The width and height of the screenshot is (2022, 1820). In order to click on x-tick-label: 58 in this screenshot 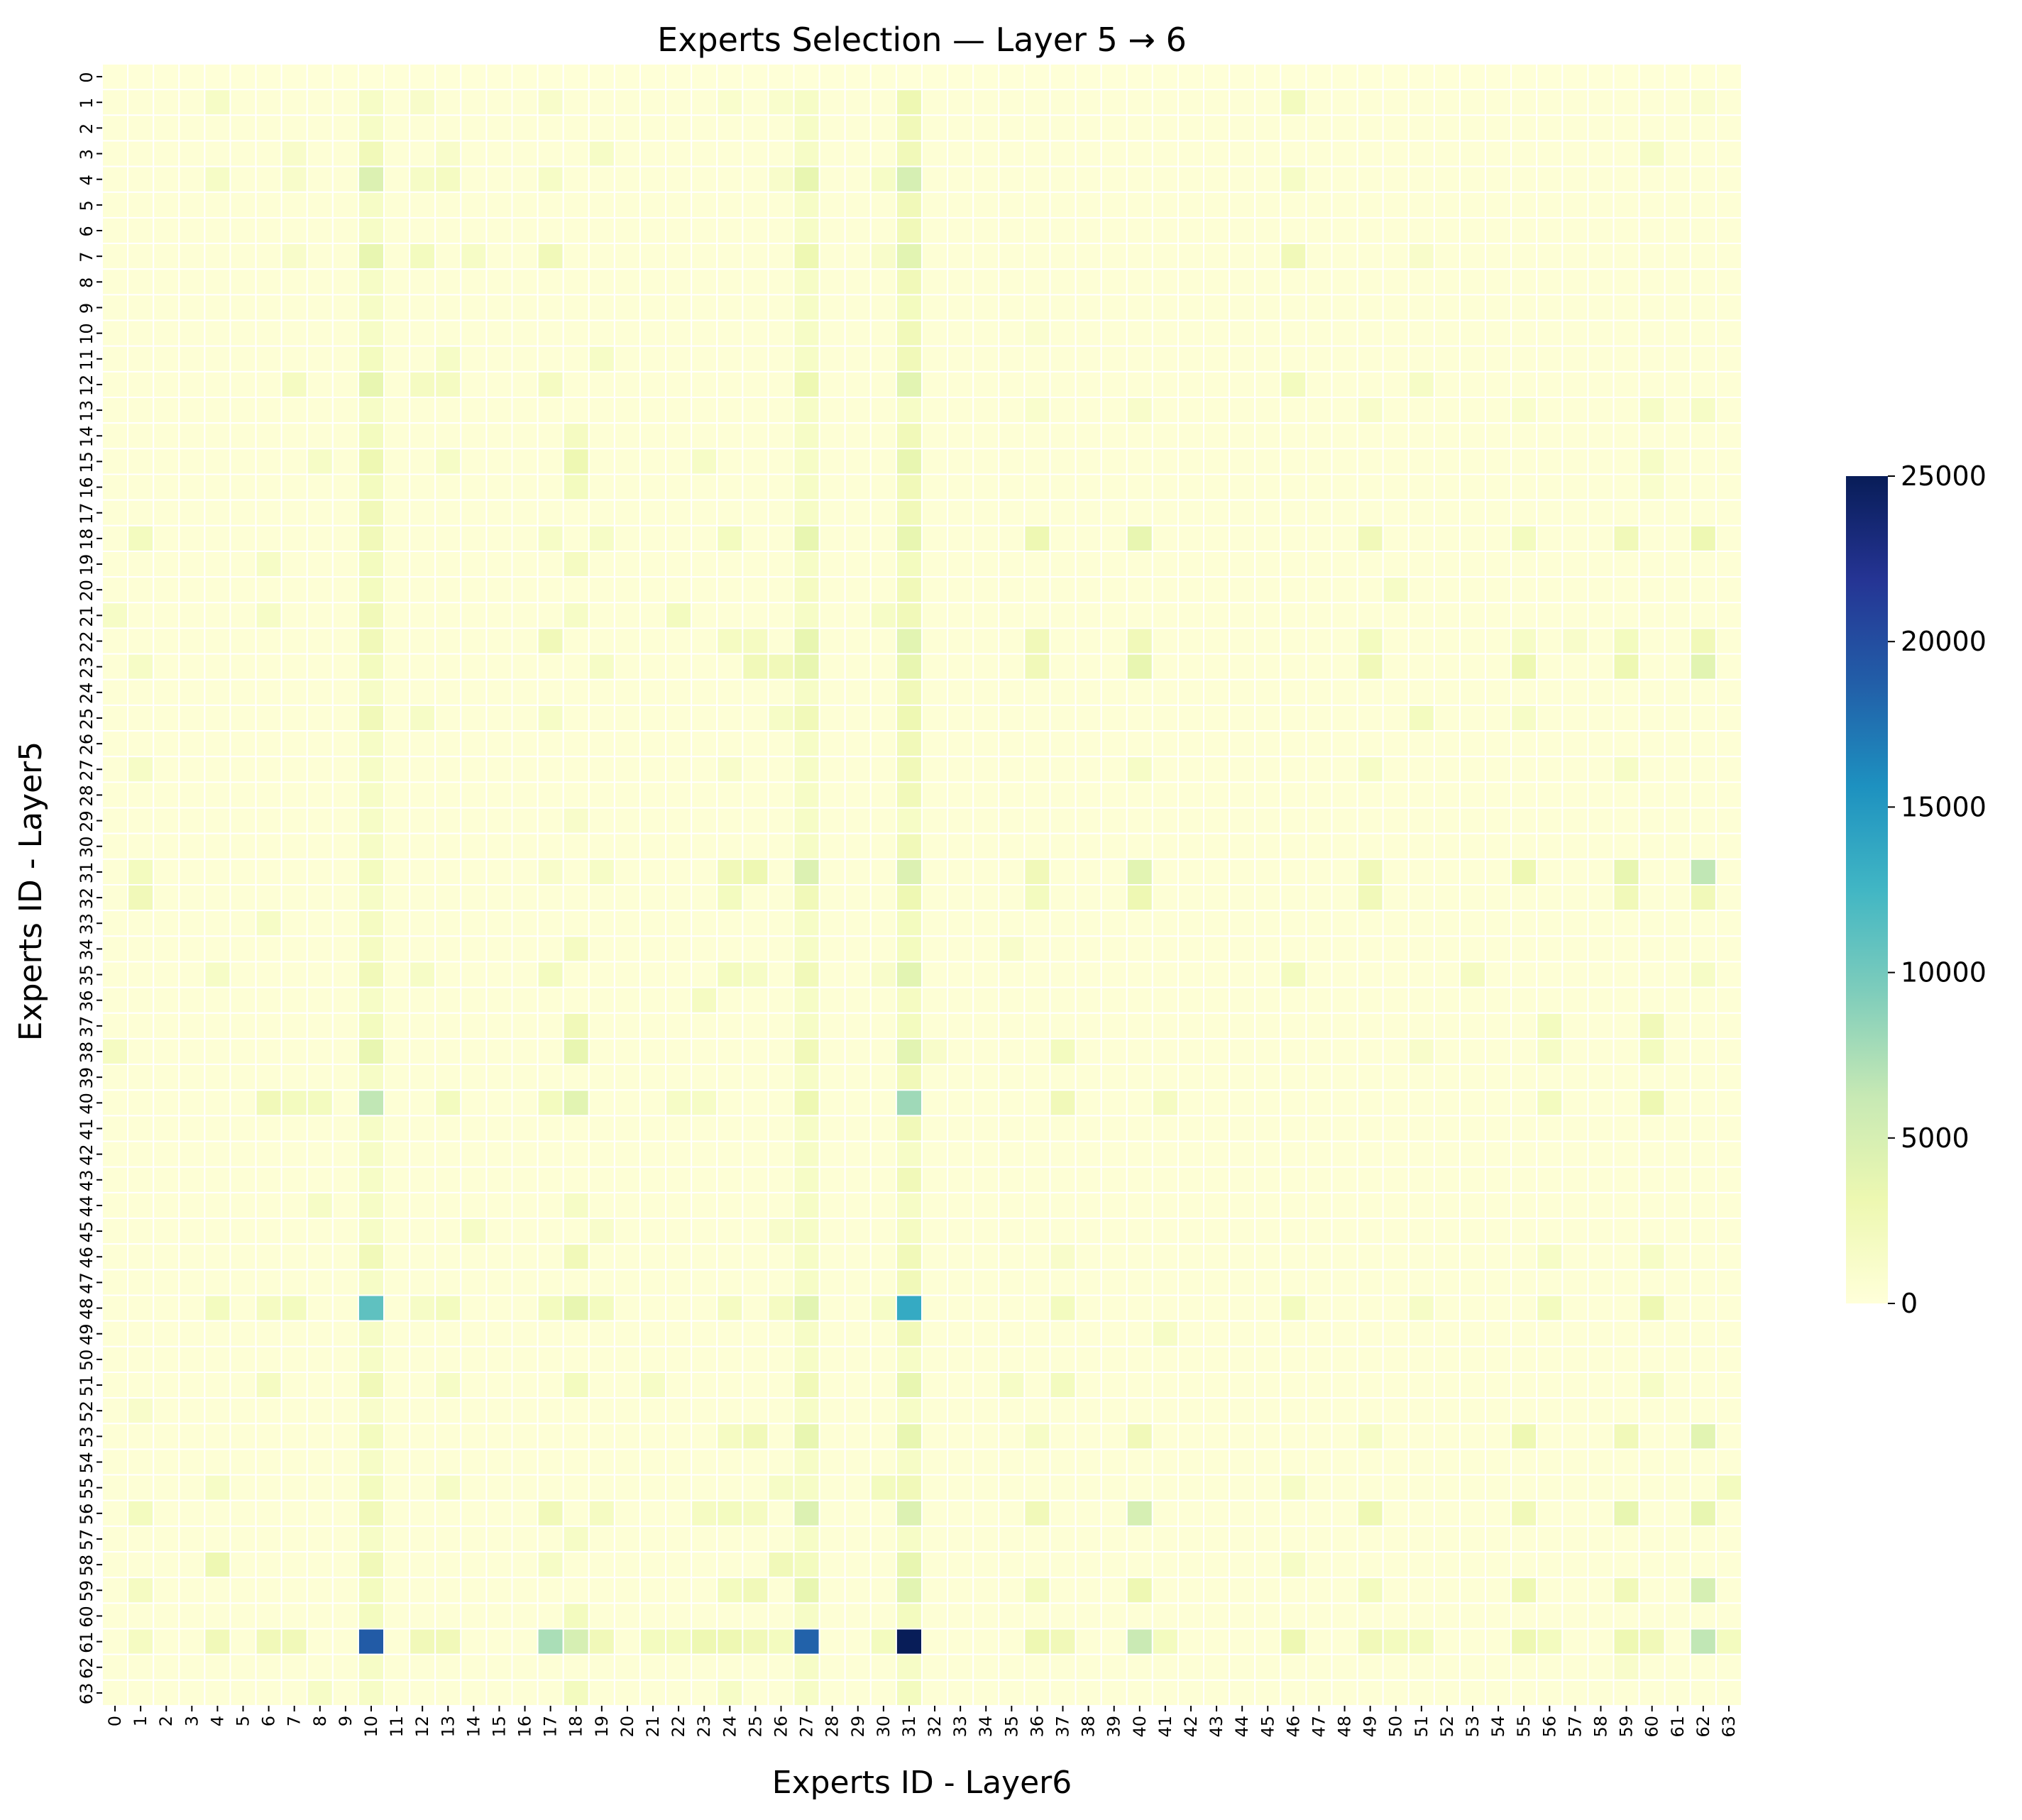, I will do `click(1600, 1727)`.